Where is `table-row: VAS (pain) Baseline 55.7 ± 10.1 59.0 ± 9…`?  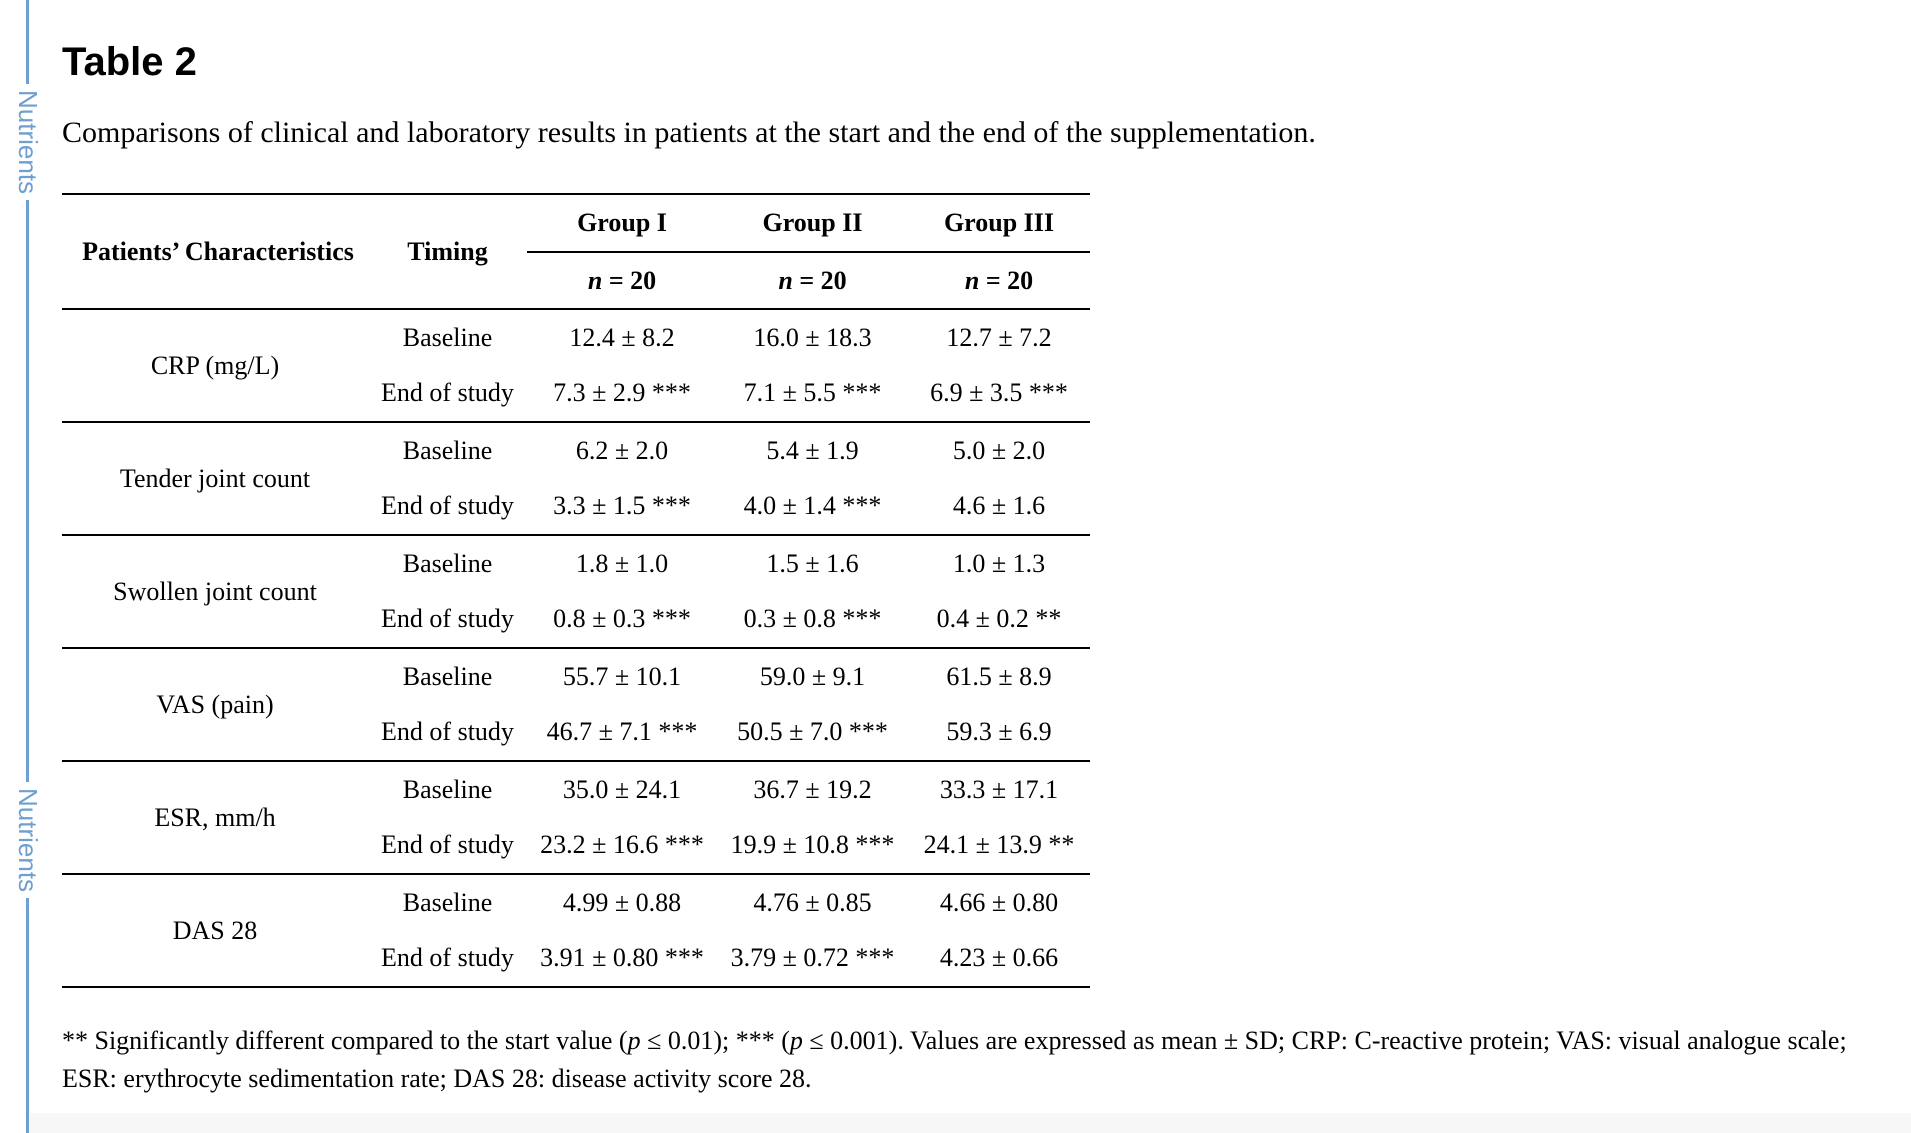 table-row: VAS (pain) Baseline 55.7 ± 10.1 59.0 ± 9… is located at coordinates (576, 705).